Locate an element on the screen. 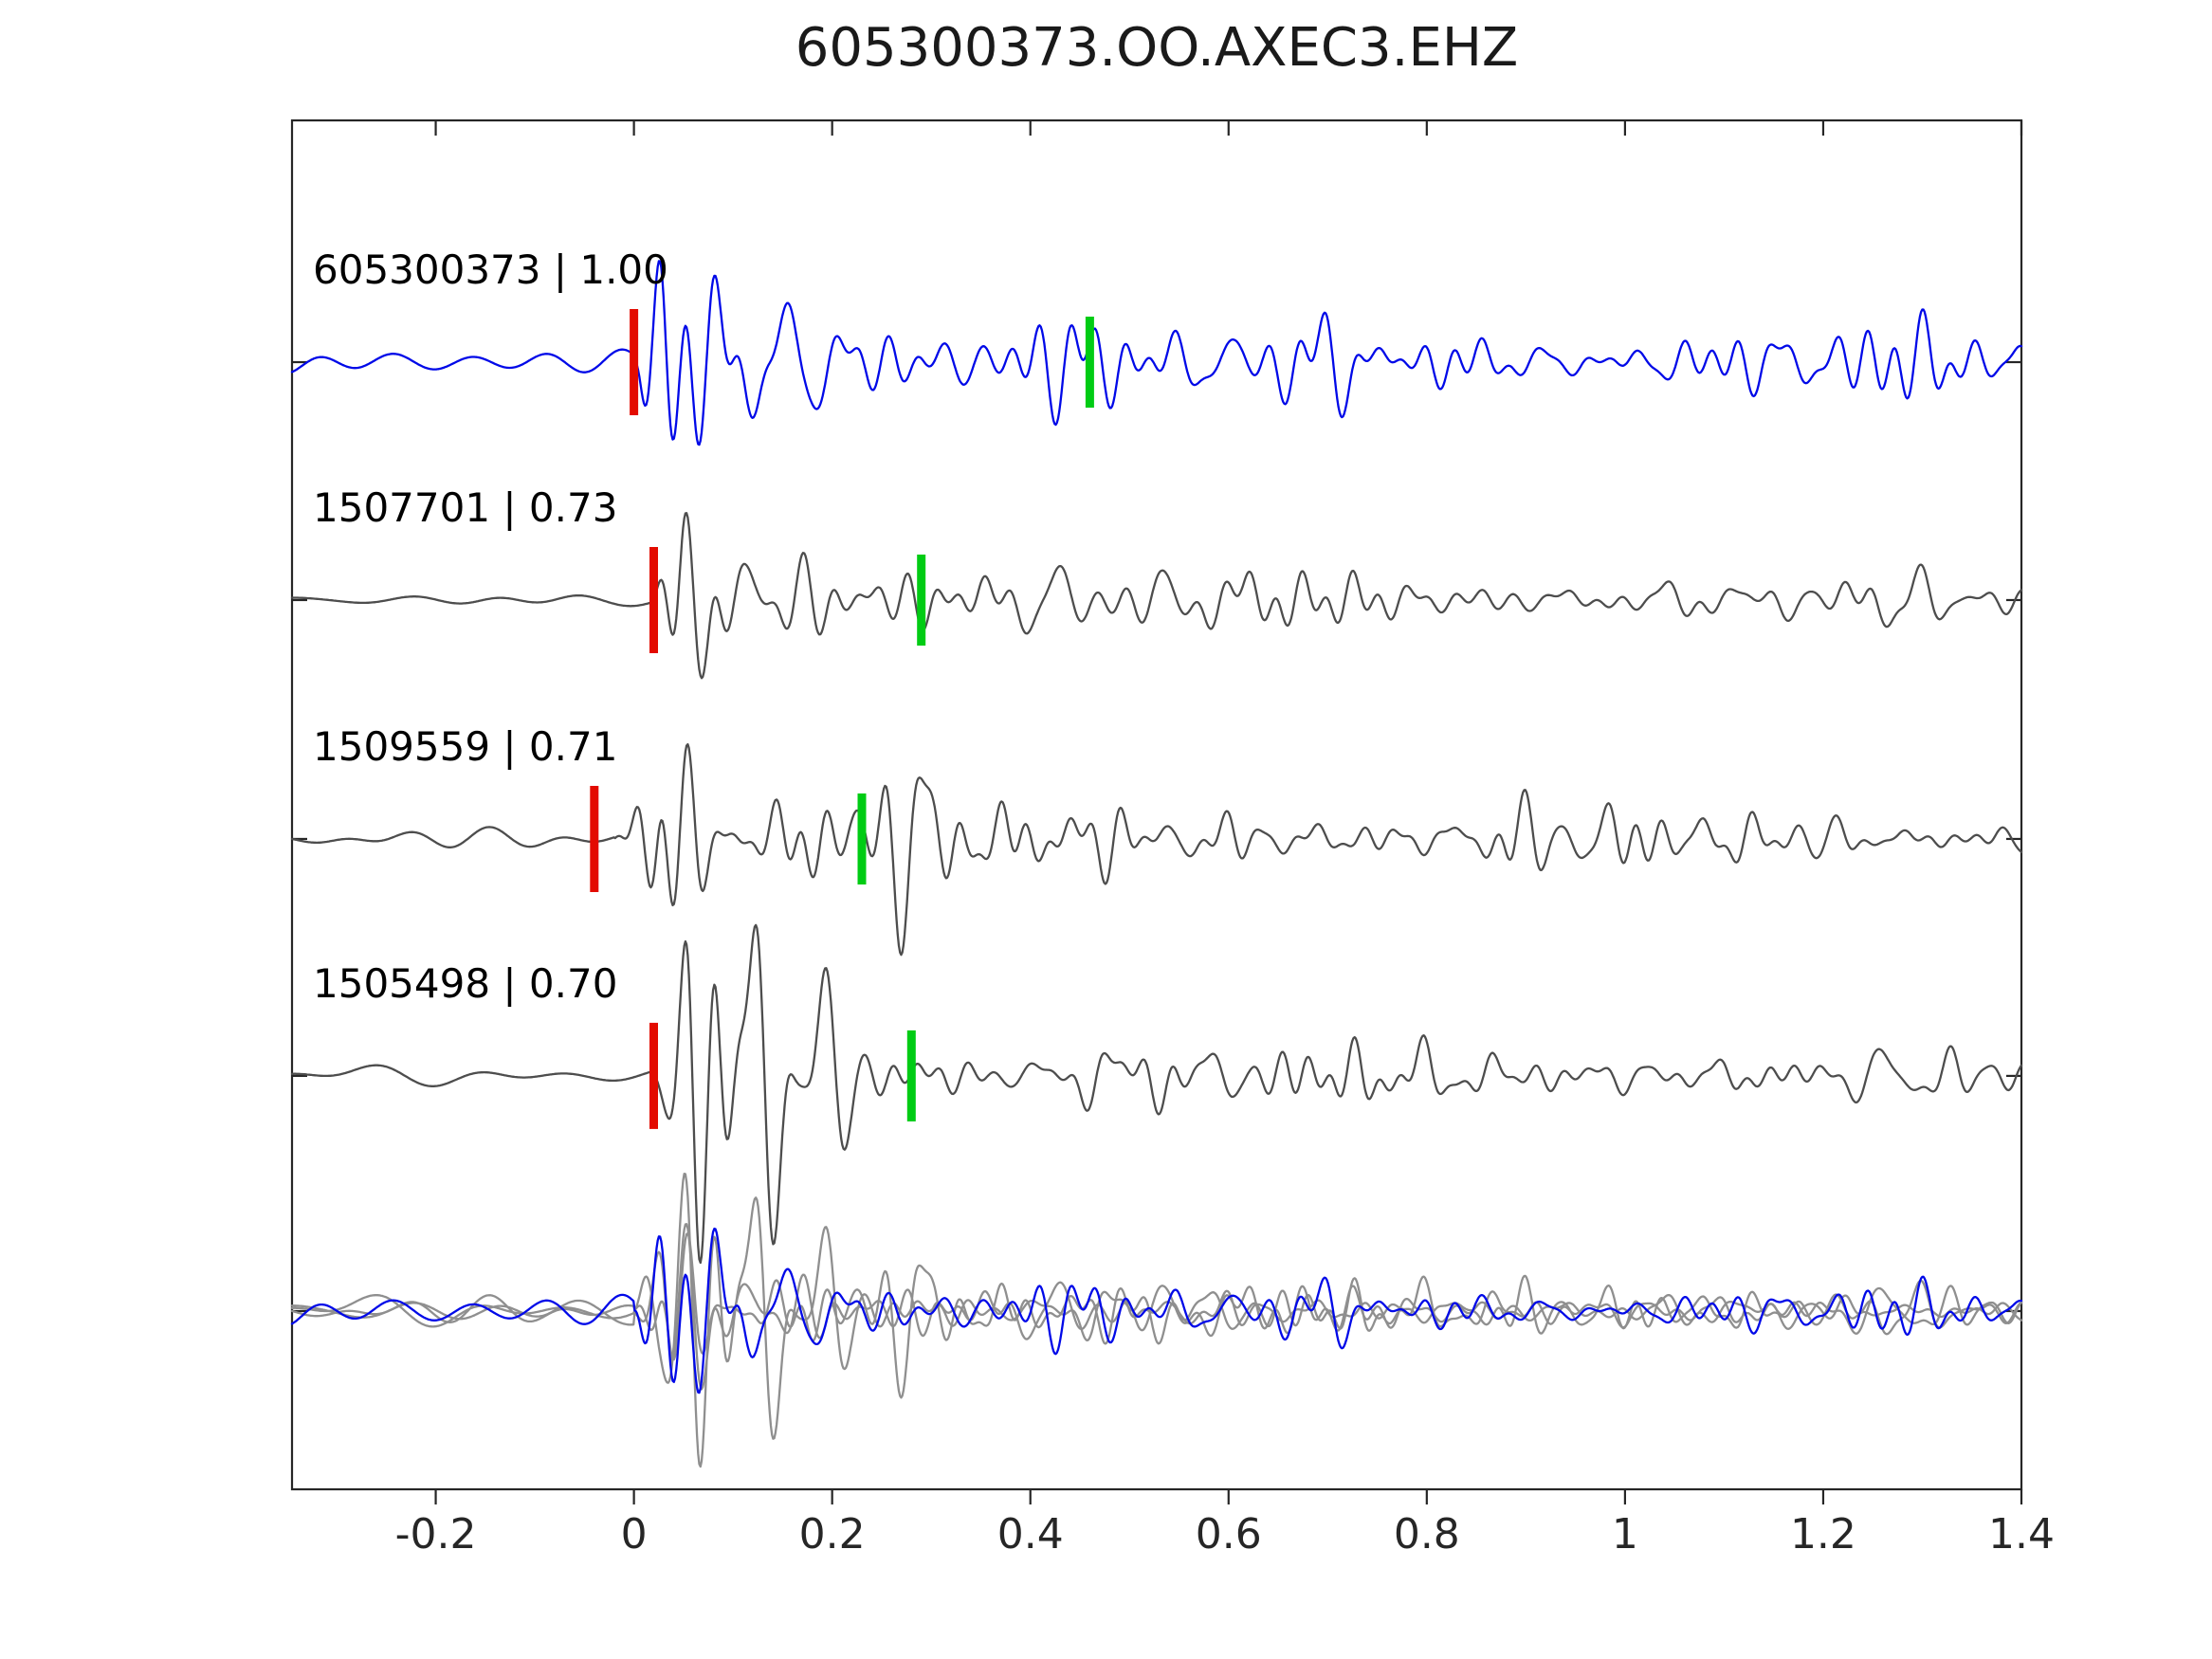 The width and height of the screenshot is (2212, 1659). x-tick-label: 1 is located at coordinates (1624, 1534).